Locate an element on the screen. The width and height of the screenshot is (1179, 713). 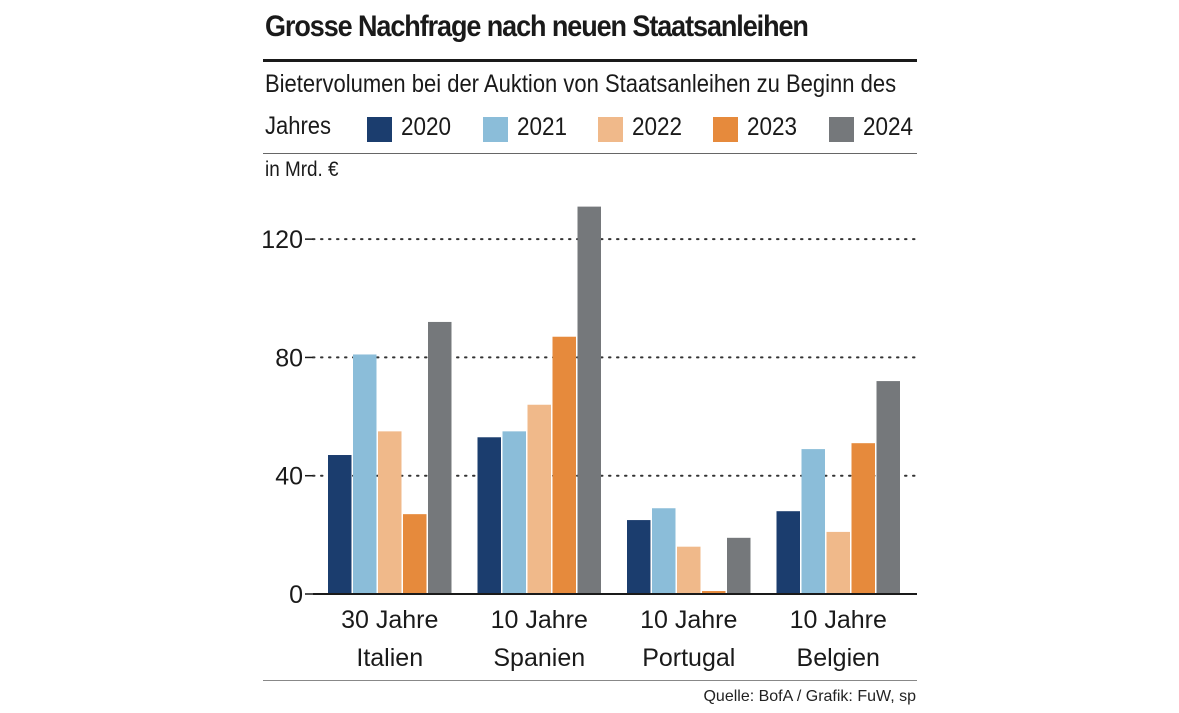
unit-label: in Mrd. € is located at coordinates (302, 169).